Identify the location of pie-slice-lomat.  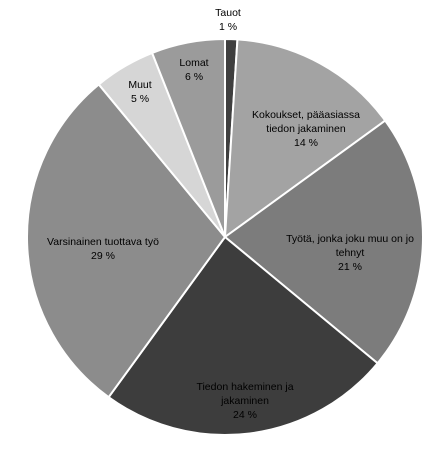
(188, 137).